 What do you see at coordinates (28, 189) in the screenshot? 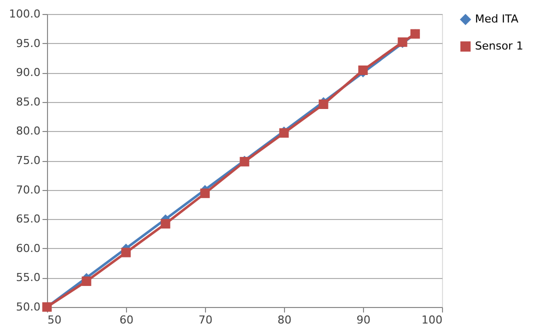
I see `y-tick-label: 70.0` at bounding box center [28, 189].